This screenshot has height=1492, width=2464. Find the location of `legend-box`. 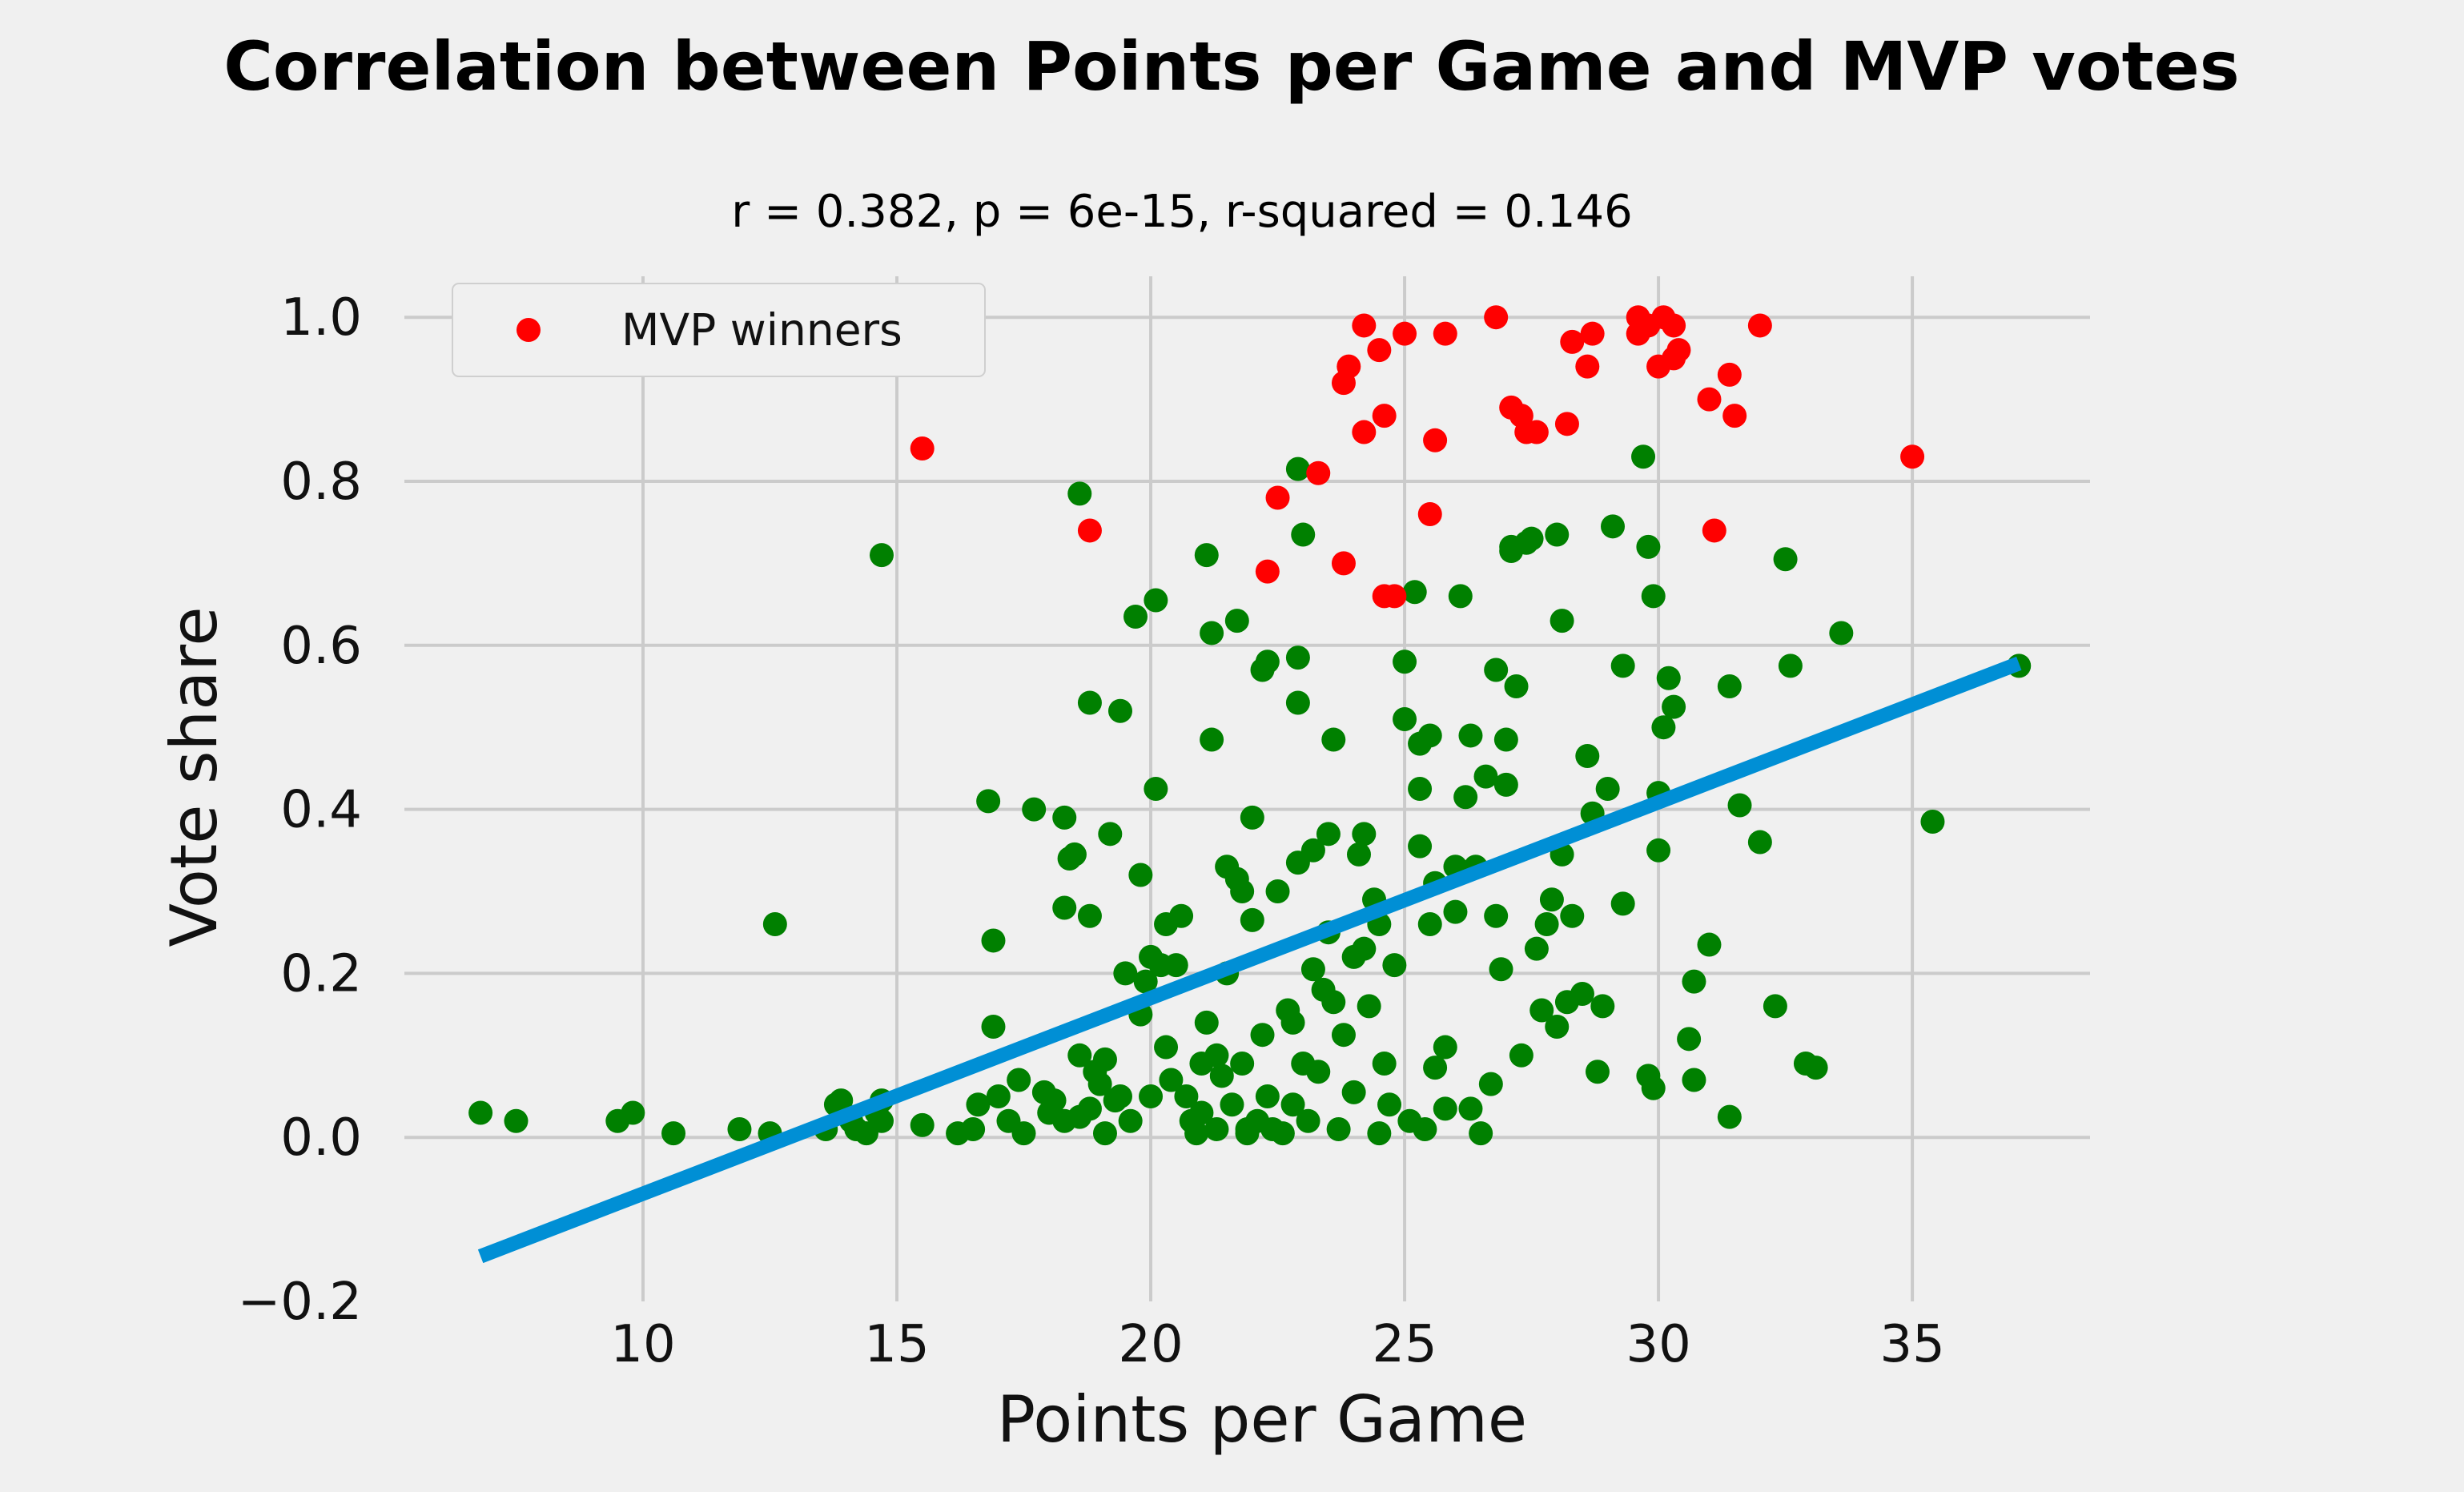

legend-box is located at coordinates (719, 330).